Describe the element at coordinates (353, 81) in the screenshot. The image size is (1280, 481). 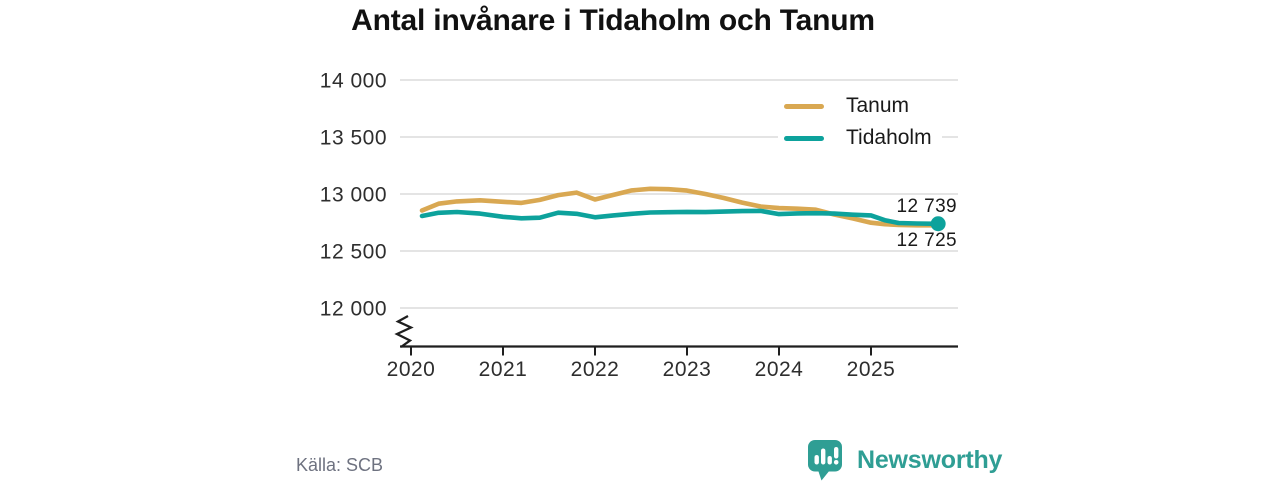
I see `y-tick-label: 14 000` at that location.